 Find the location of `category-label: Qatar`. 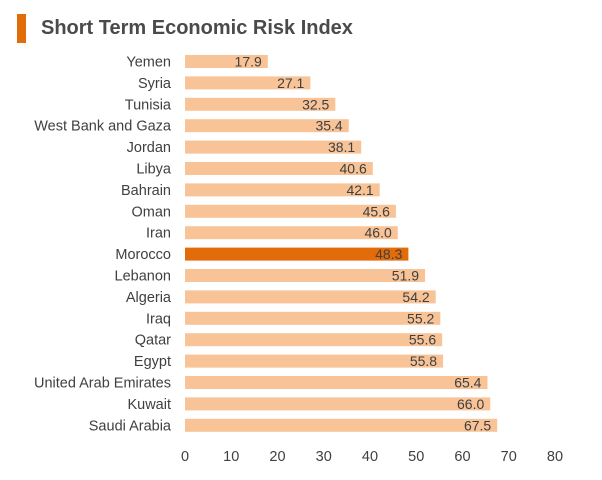

category-label: Qatar is located at coordinates (153, 341).